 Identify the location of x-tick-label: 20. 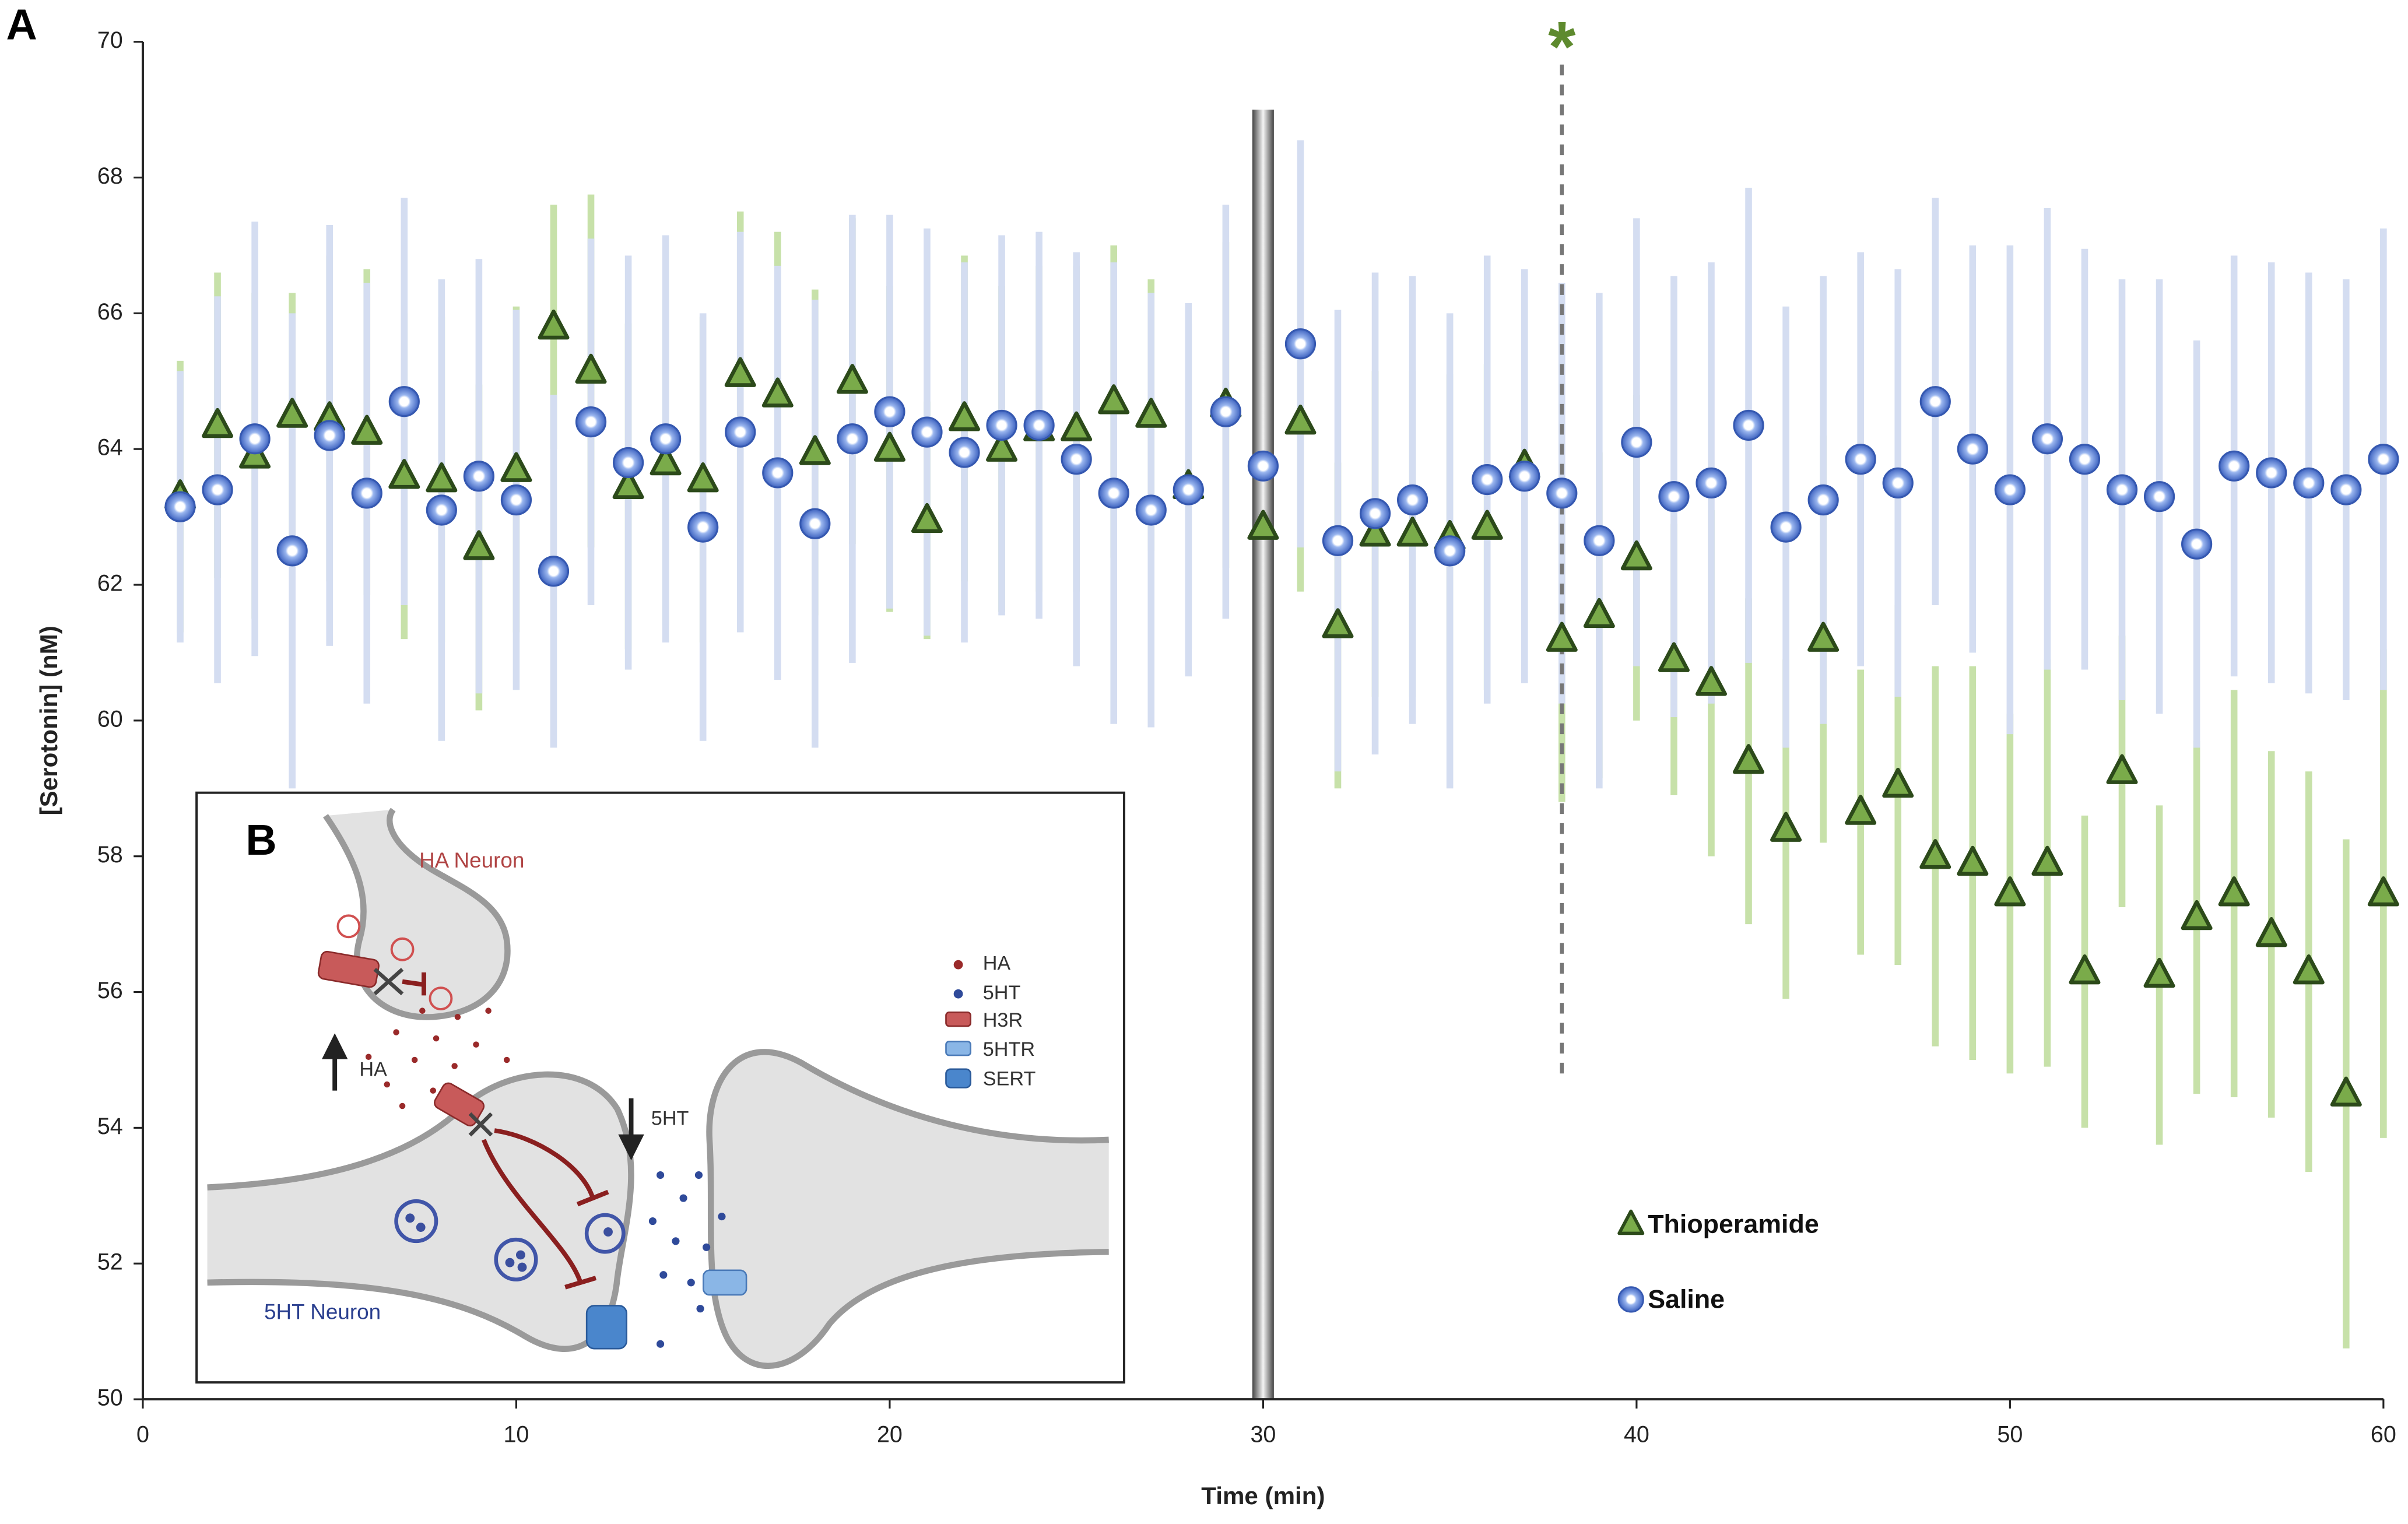
(890, 1435).